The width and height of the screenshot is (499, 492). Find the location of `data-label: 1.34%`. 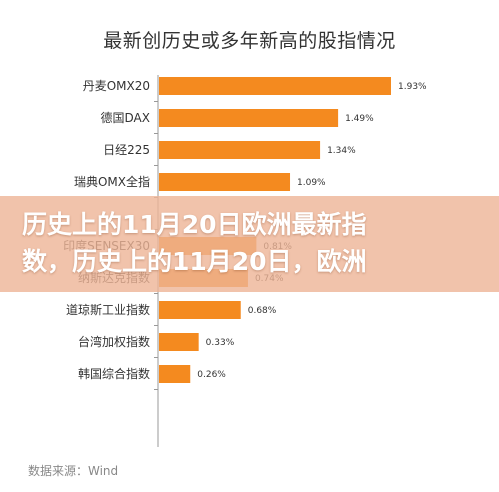

data-label: 1.34% is located at coordinates (341, 151).